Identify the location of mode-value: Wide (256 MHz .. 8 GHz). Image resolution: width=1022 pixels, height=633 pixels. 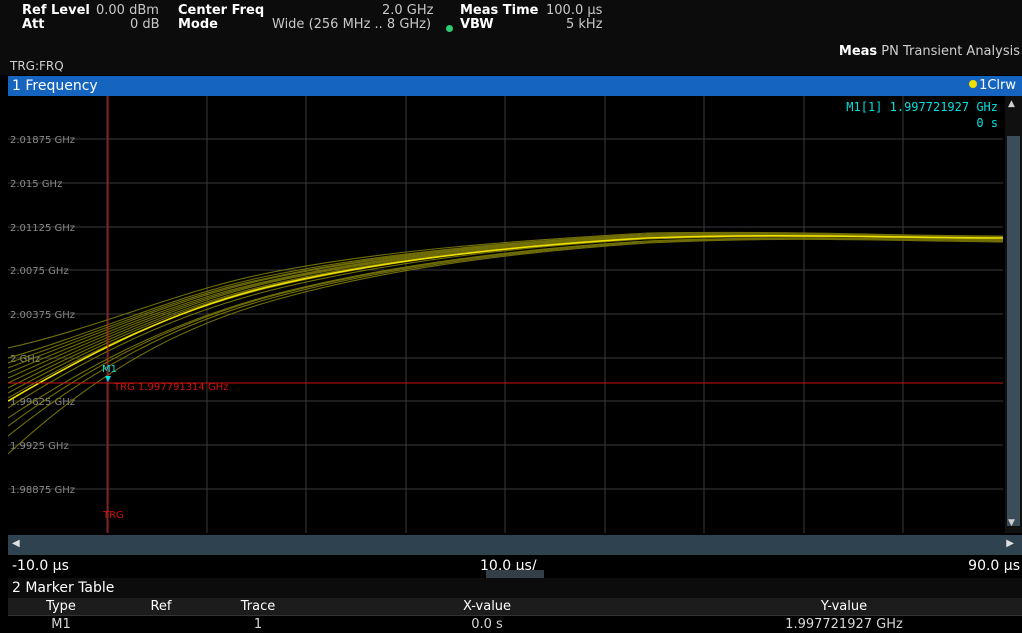
(352, 24).